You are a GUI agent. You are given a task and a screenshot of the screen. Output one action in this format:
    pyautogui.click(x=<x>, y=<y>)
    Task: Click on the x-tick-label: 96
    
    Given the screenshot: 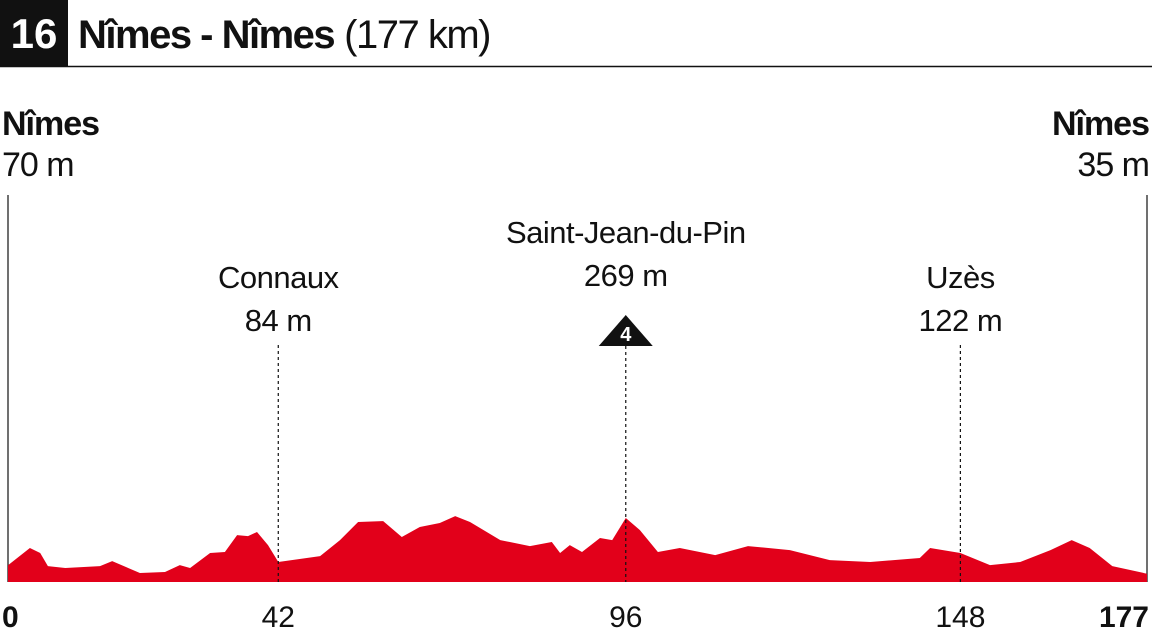 What is the action you would take?
    pyautogui.click(x=625, y=617)
    